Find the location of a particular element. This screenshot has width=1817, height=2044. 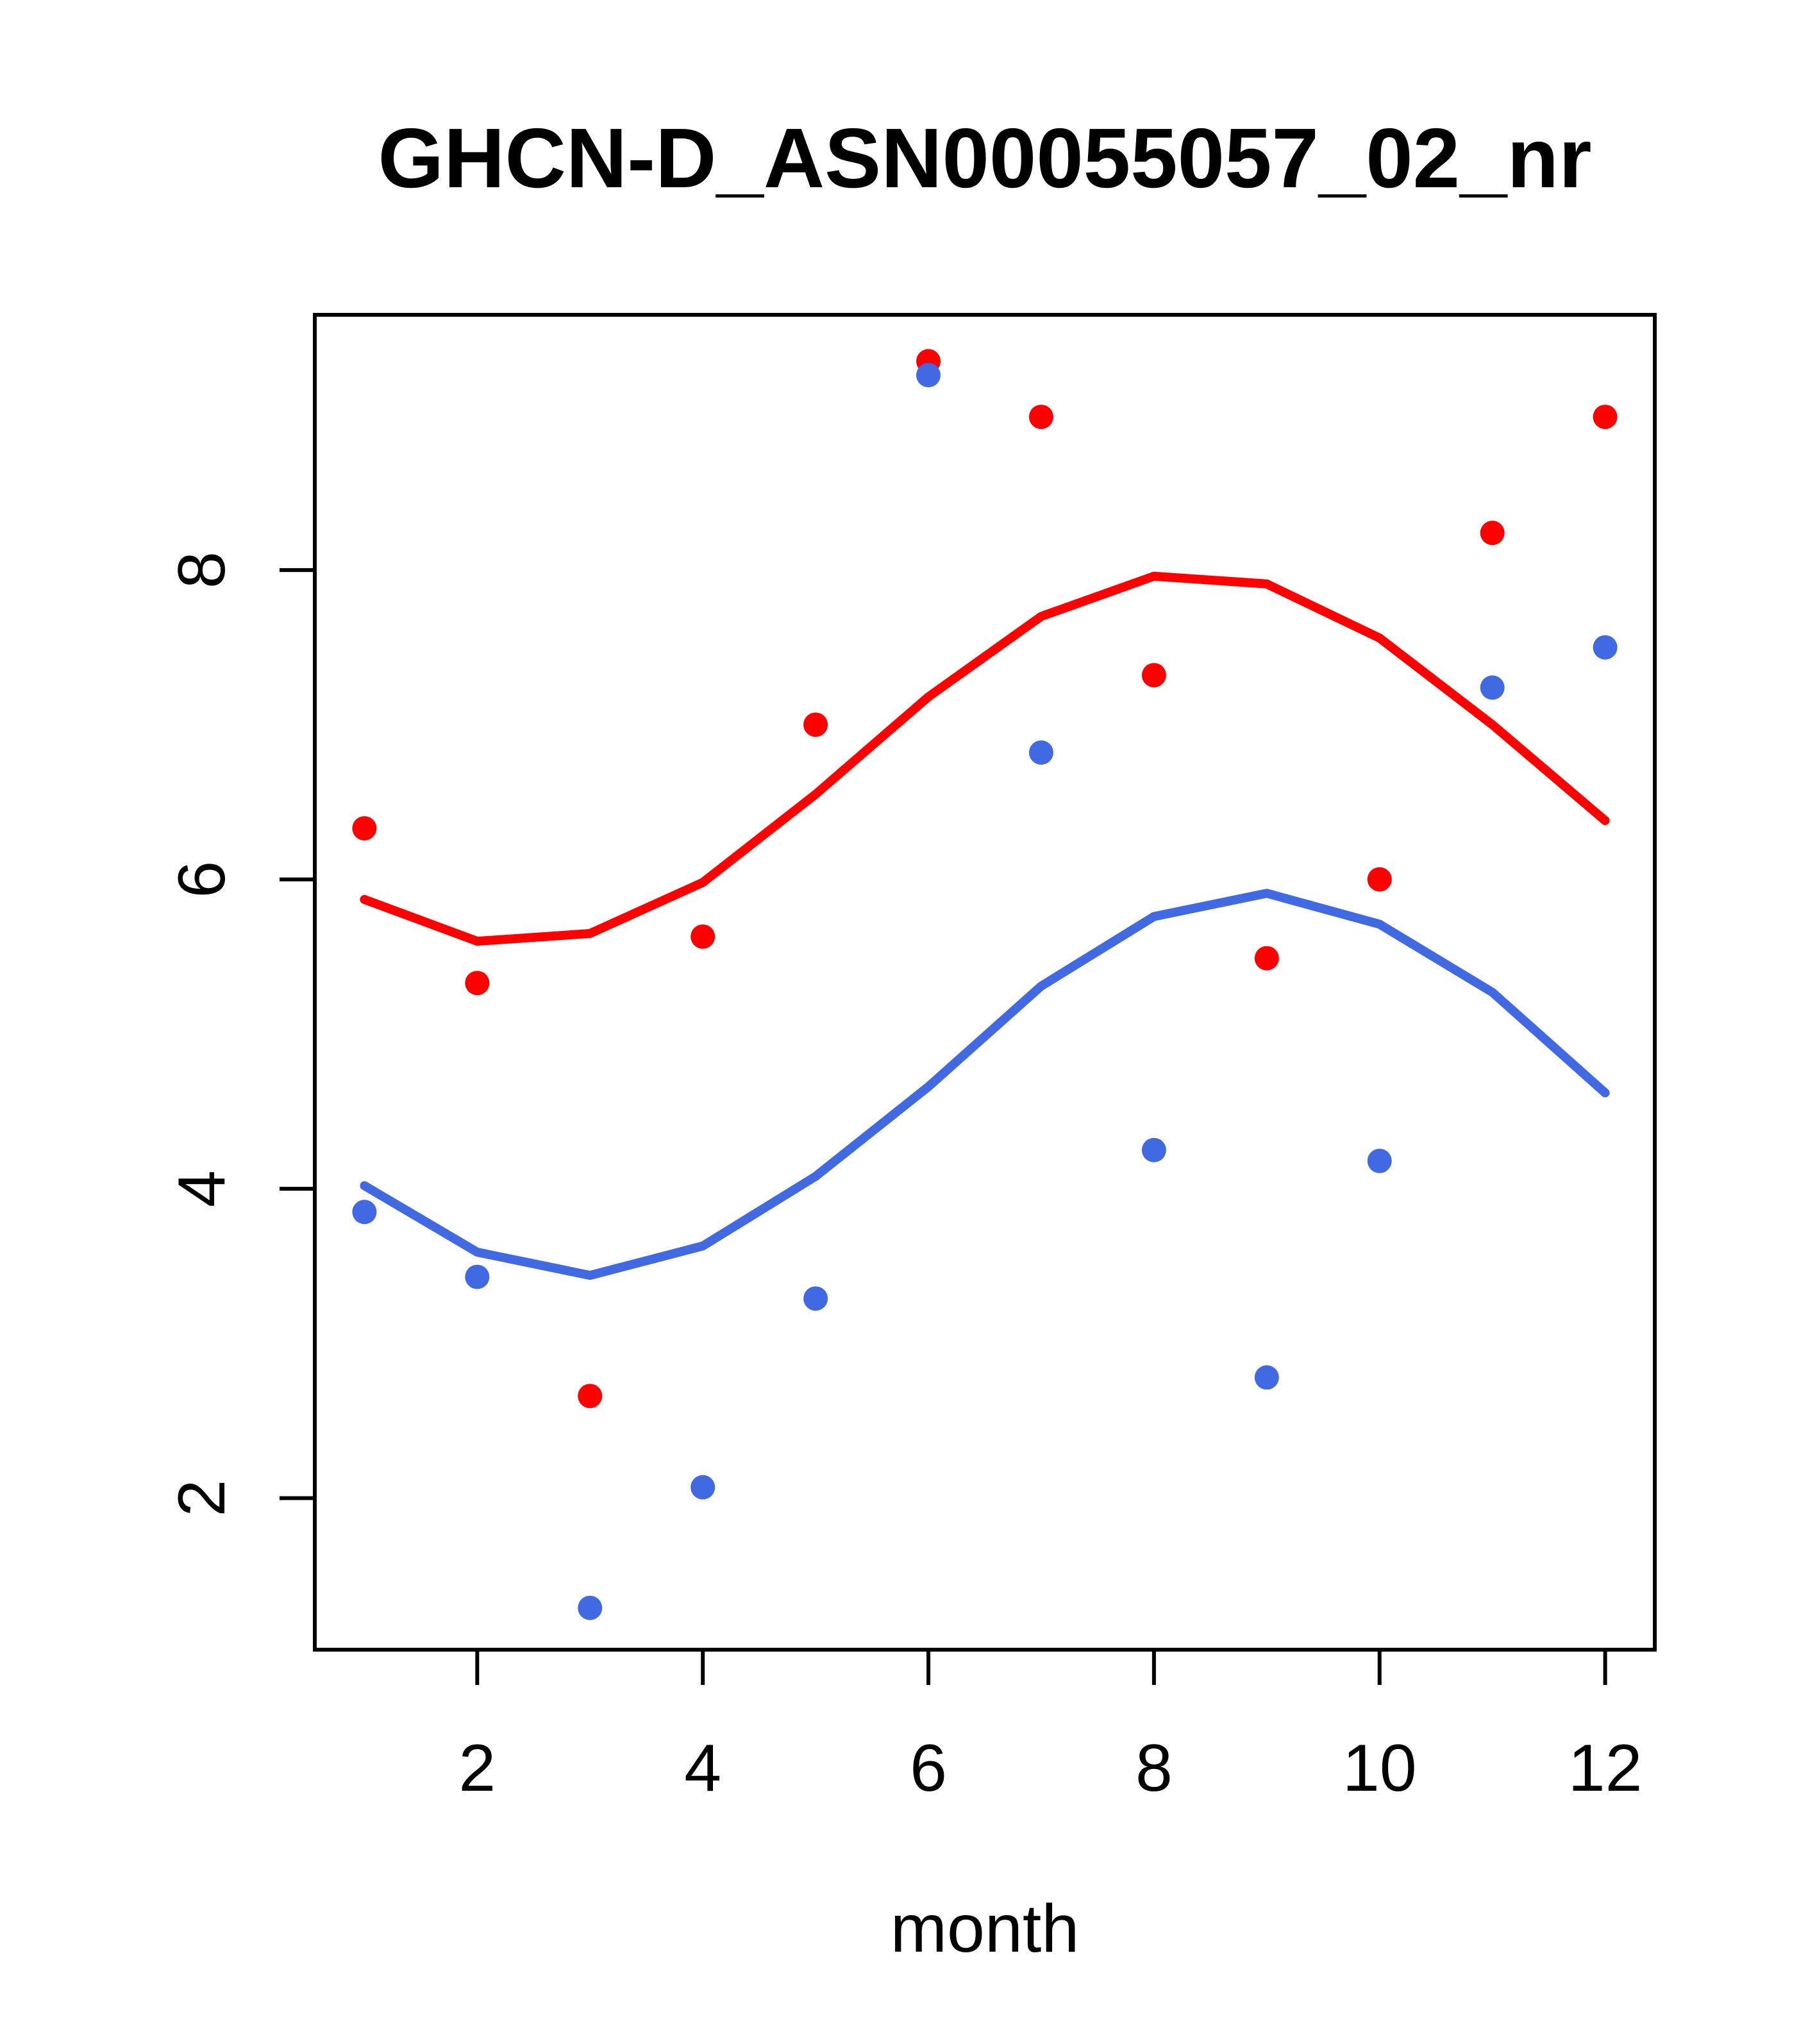

blue-point-m9 is located at coordinates (1266, 1377).